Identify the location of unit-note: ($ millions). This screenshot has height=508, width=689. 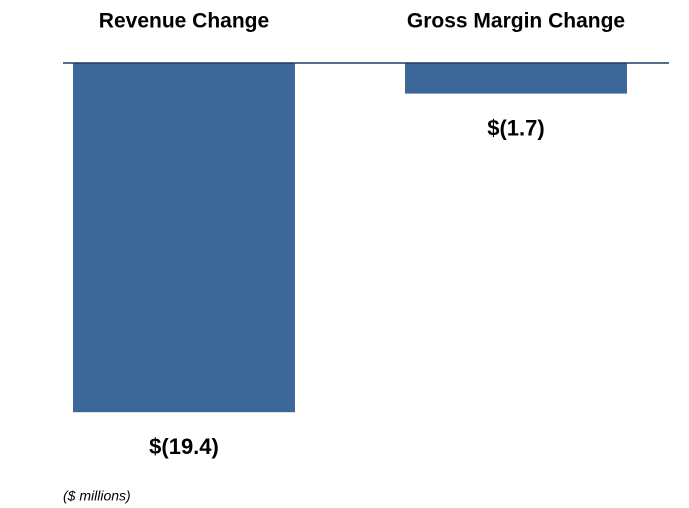
(97, 496).